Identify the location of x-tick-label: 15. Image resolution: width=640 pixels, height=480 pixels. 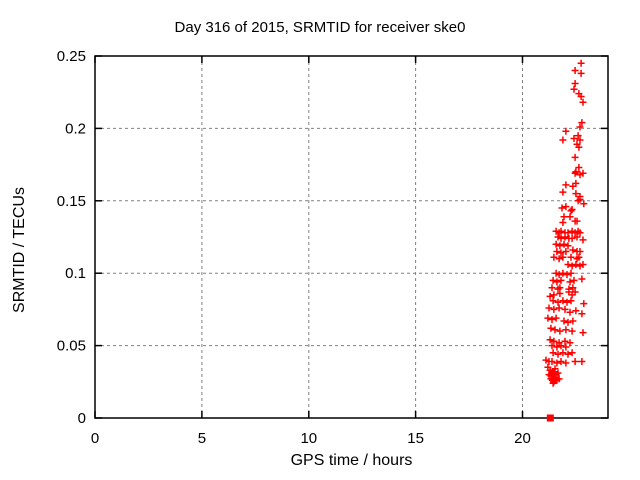
(415, 438).